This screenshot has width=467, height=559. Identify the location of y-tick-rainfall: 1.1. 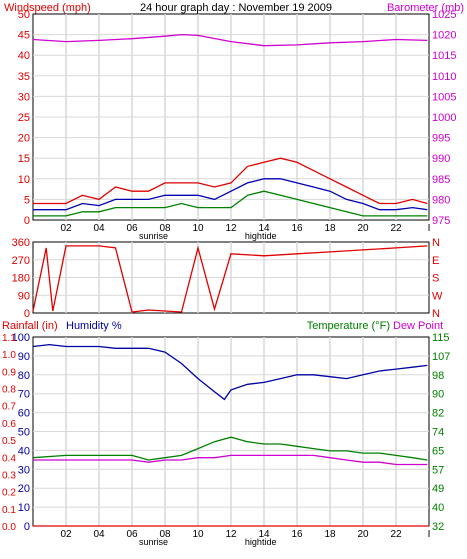
(9, 338).